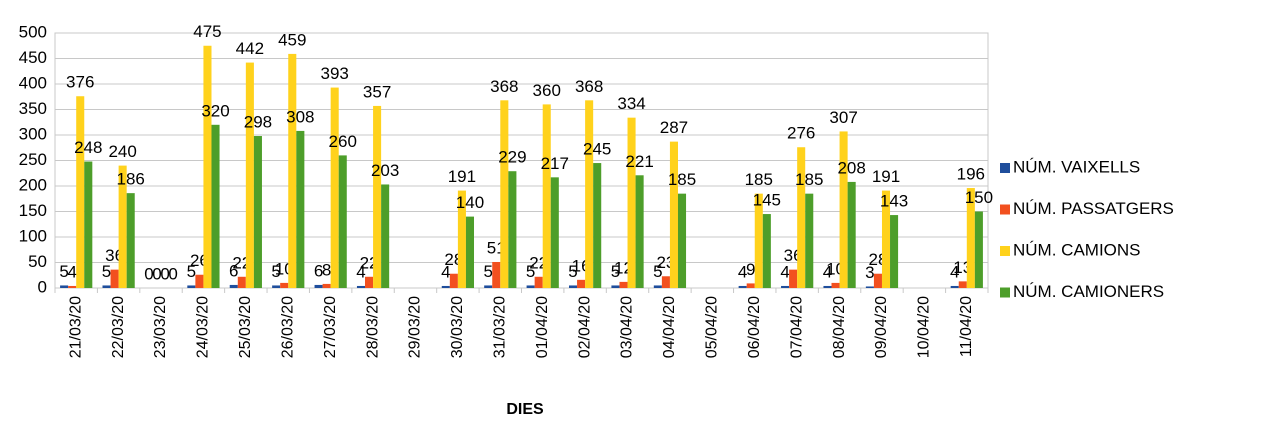 This screenshot has height=431, width=1275. What do you see at coordinates (555, 163) in the screenshot?
I see `data-label: 217` at bounding box center [555, 163].